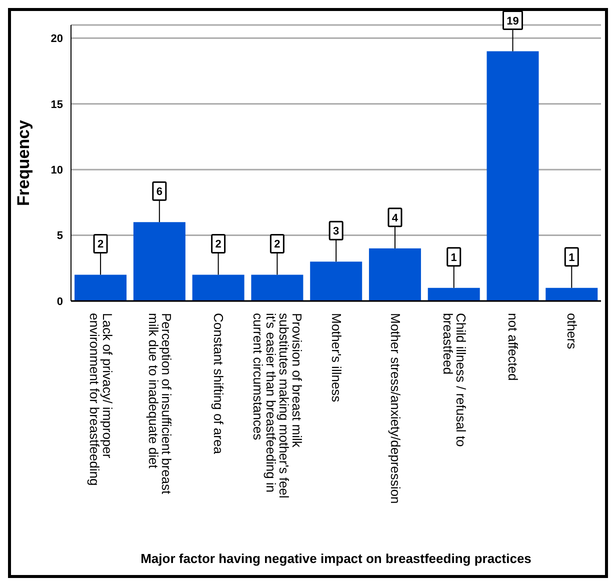  What do you see at coordinates (454, 380) in the screenshot?
I see `x-tick-label: Child illness / refusal to breastfeed` at bounding box center [454, 380].